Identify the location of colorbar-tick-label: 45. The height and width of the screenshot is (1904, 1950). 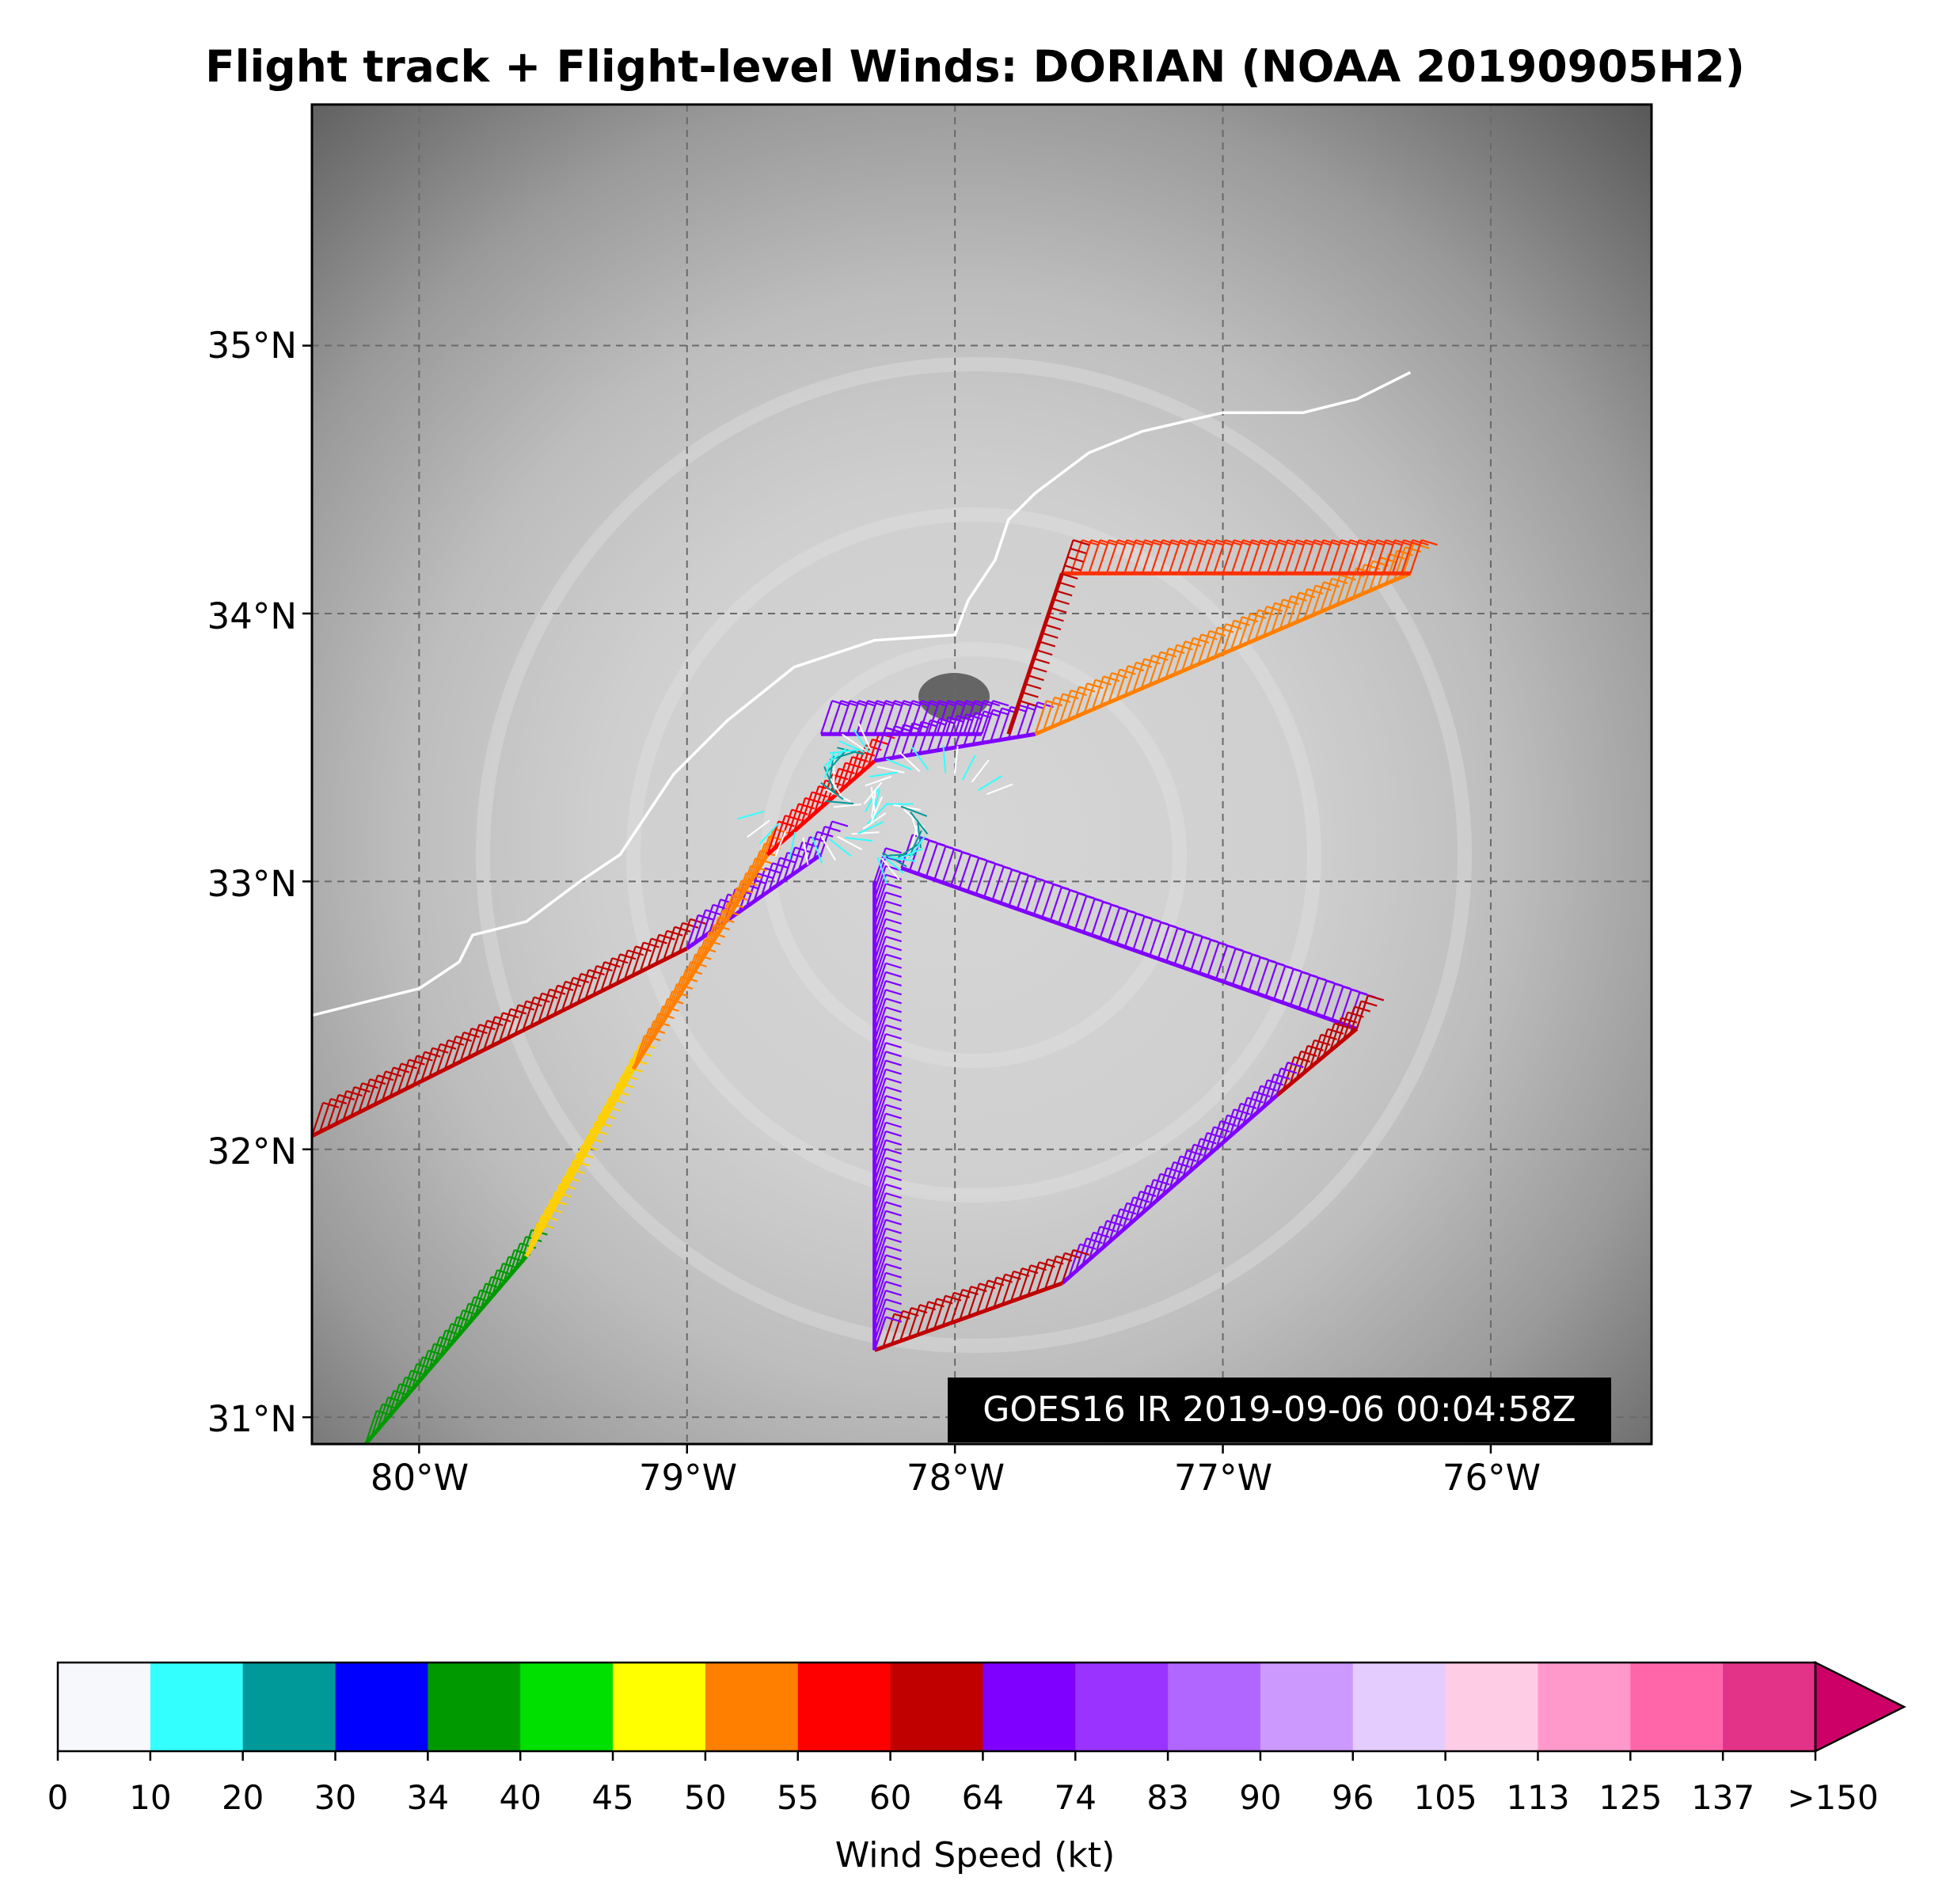
(612, 1797).